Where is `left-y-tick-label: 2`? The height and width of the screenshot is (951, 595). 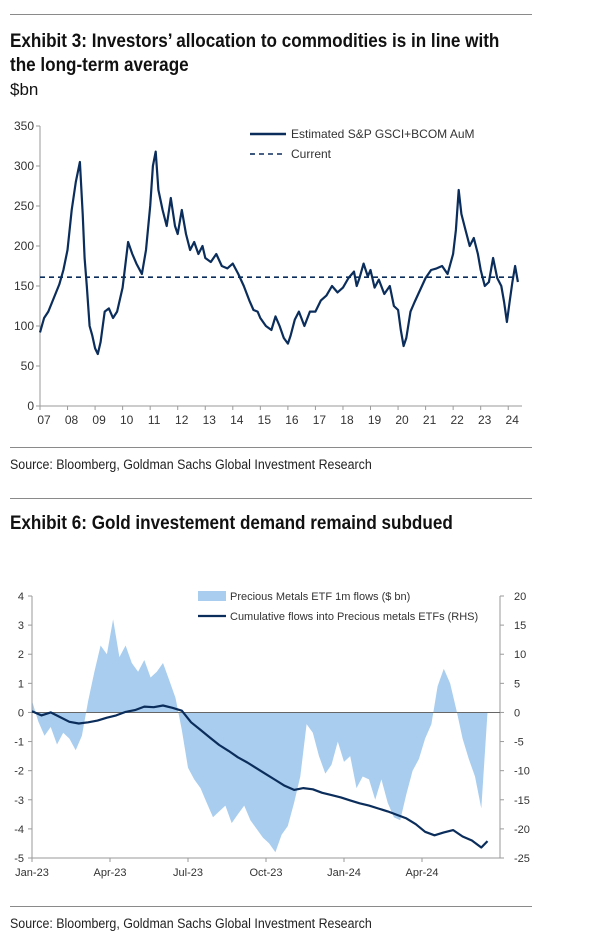
left-y-tick-label: 2 is located at coordinates (21, 655).